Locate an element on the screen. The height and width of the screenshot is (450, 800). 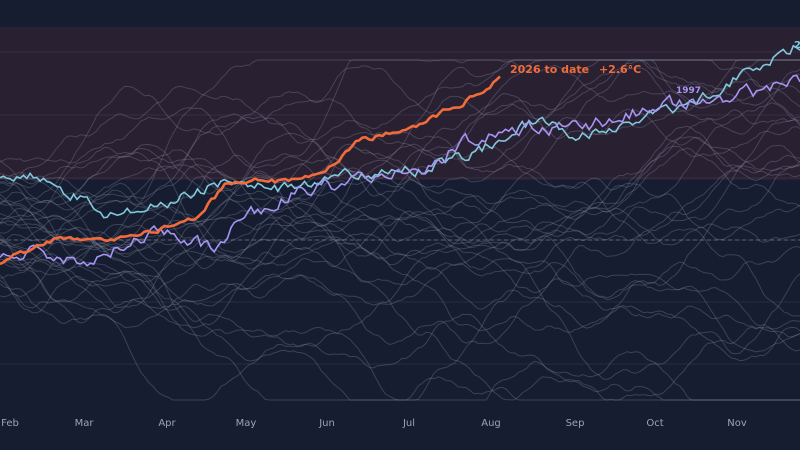
x-tick-label: Feb is located at coordinates (10, 423).